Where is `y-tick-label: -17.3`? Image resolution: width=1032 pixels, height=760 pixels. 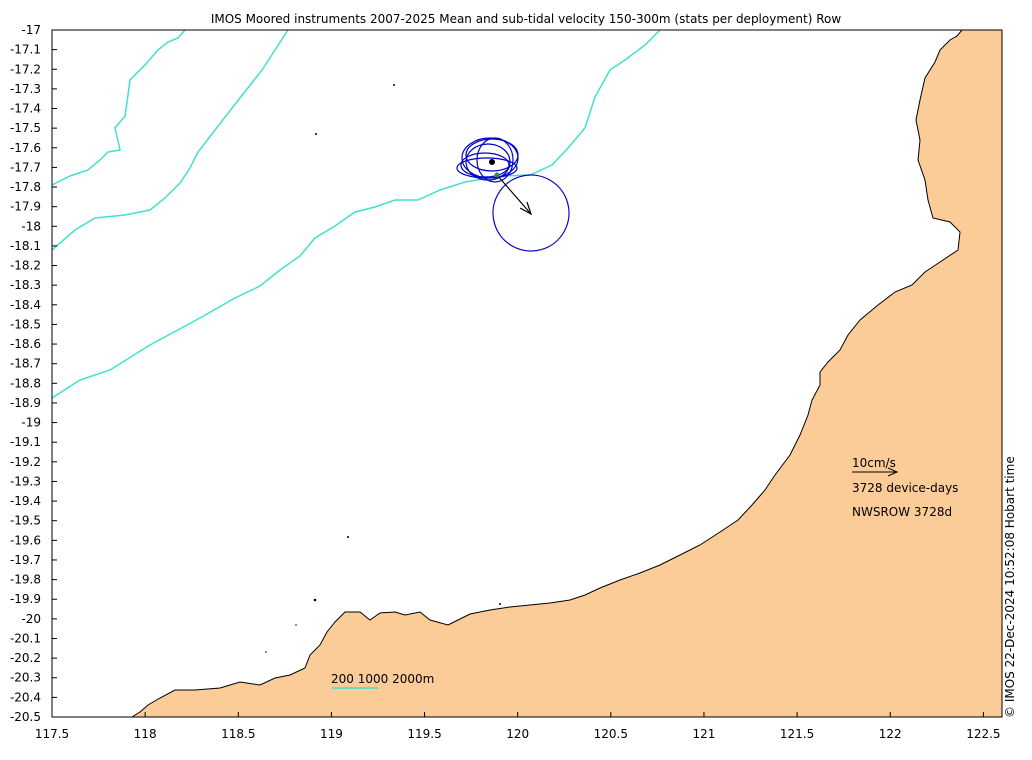 y-tick-label: -17.3 is located at coordinates (25, 89).